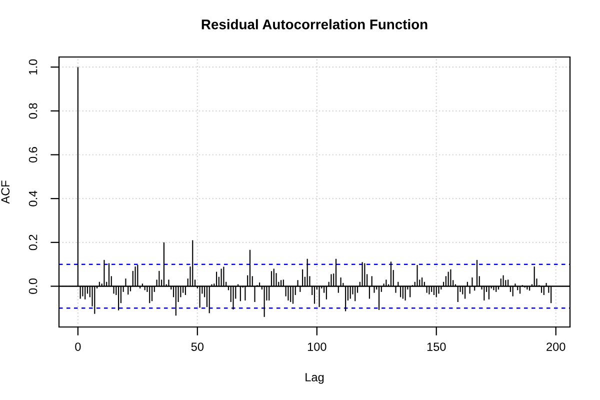 This screenshot has width=600, height=400. Describe the element at coordinates (33, 154) in the screenshot. I see `y-tick-label: 0.6` at that location.